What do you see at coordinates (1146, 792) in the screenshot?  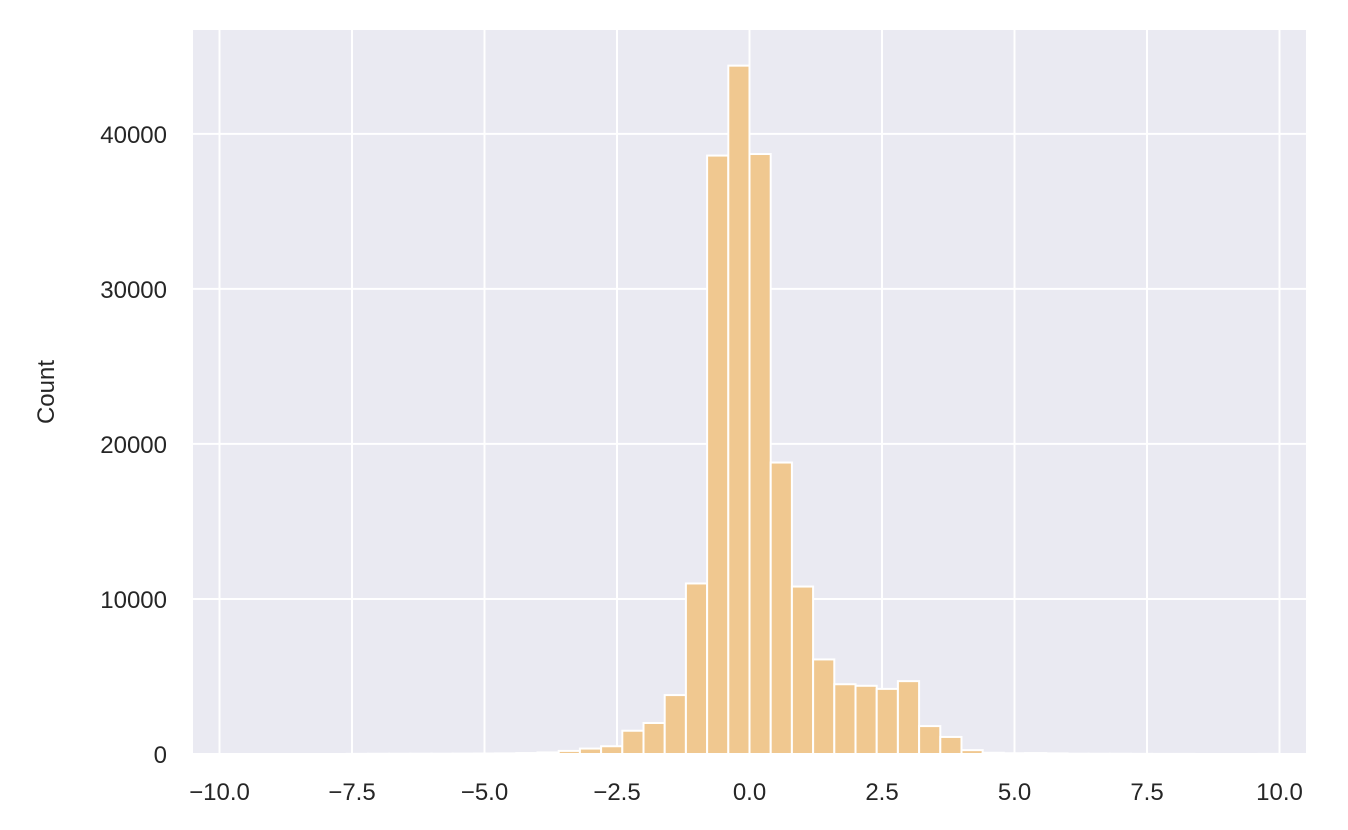 I see `x-tick-label: 7.5` at bounding box center [1146, 792].